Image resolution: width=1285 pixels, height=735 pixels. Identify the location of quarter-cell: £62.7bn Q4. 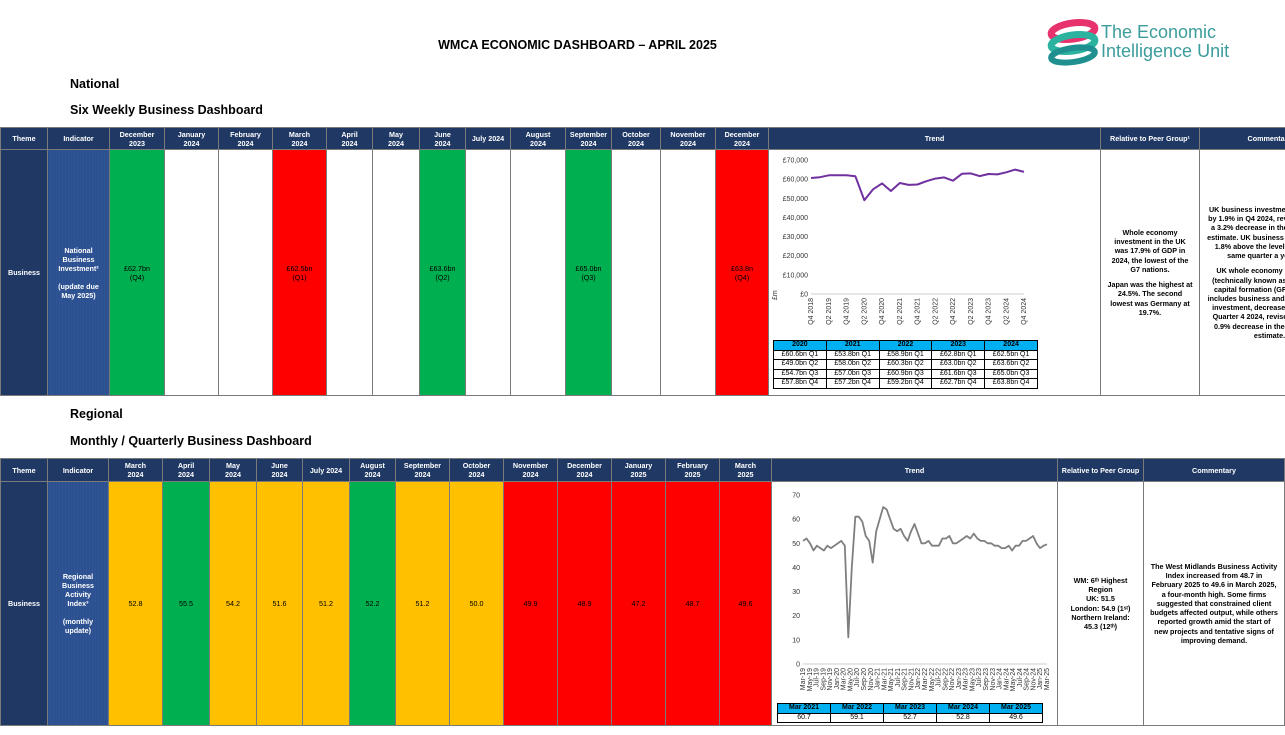
(958, 383).